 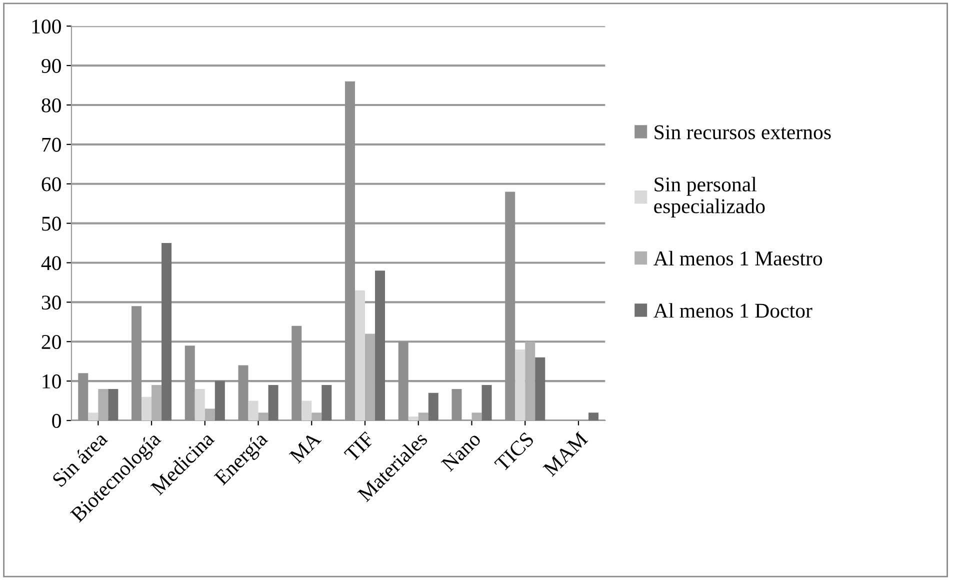 What do you see at coordinates (51, 263) in the screenshot?
I see `y-tick-label: 40` at bounding box center [51, 263].